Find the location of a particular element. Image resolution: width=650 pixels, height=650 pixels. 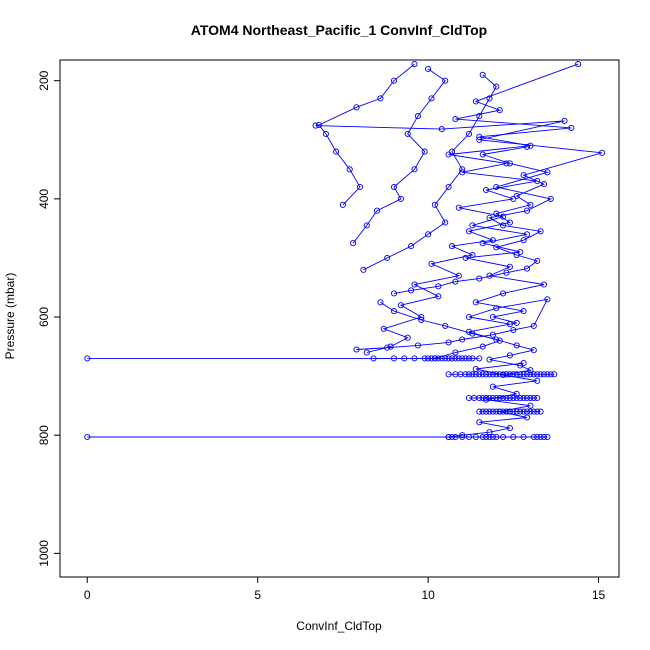

y-tick-label: 400 is located at coordinates (44, 199).